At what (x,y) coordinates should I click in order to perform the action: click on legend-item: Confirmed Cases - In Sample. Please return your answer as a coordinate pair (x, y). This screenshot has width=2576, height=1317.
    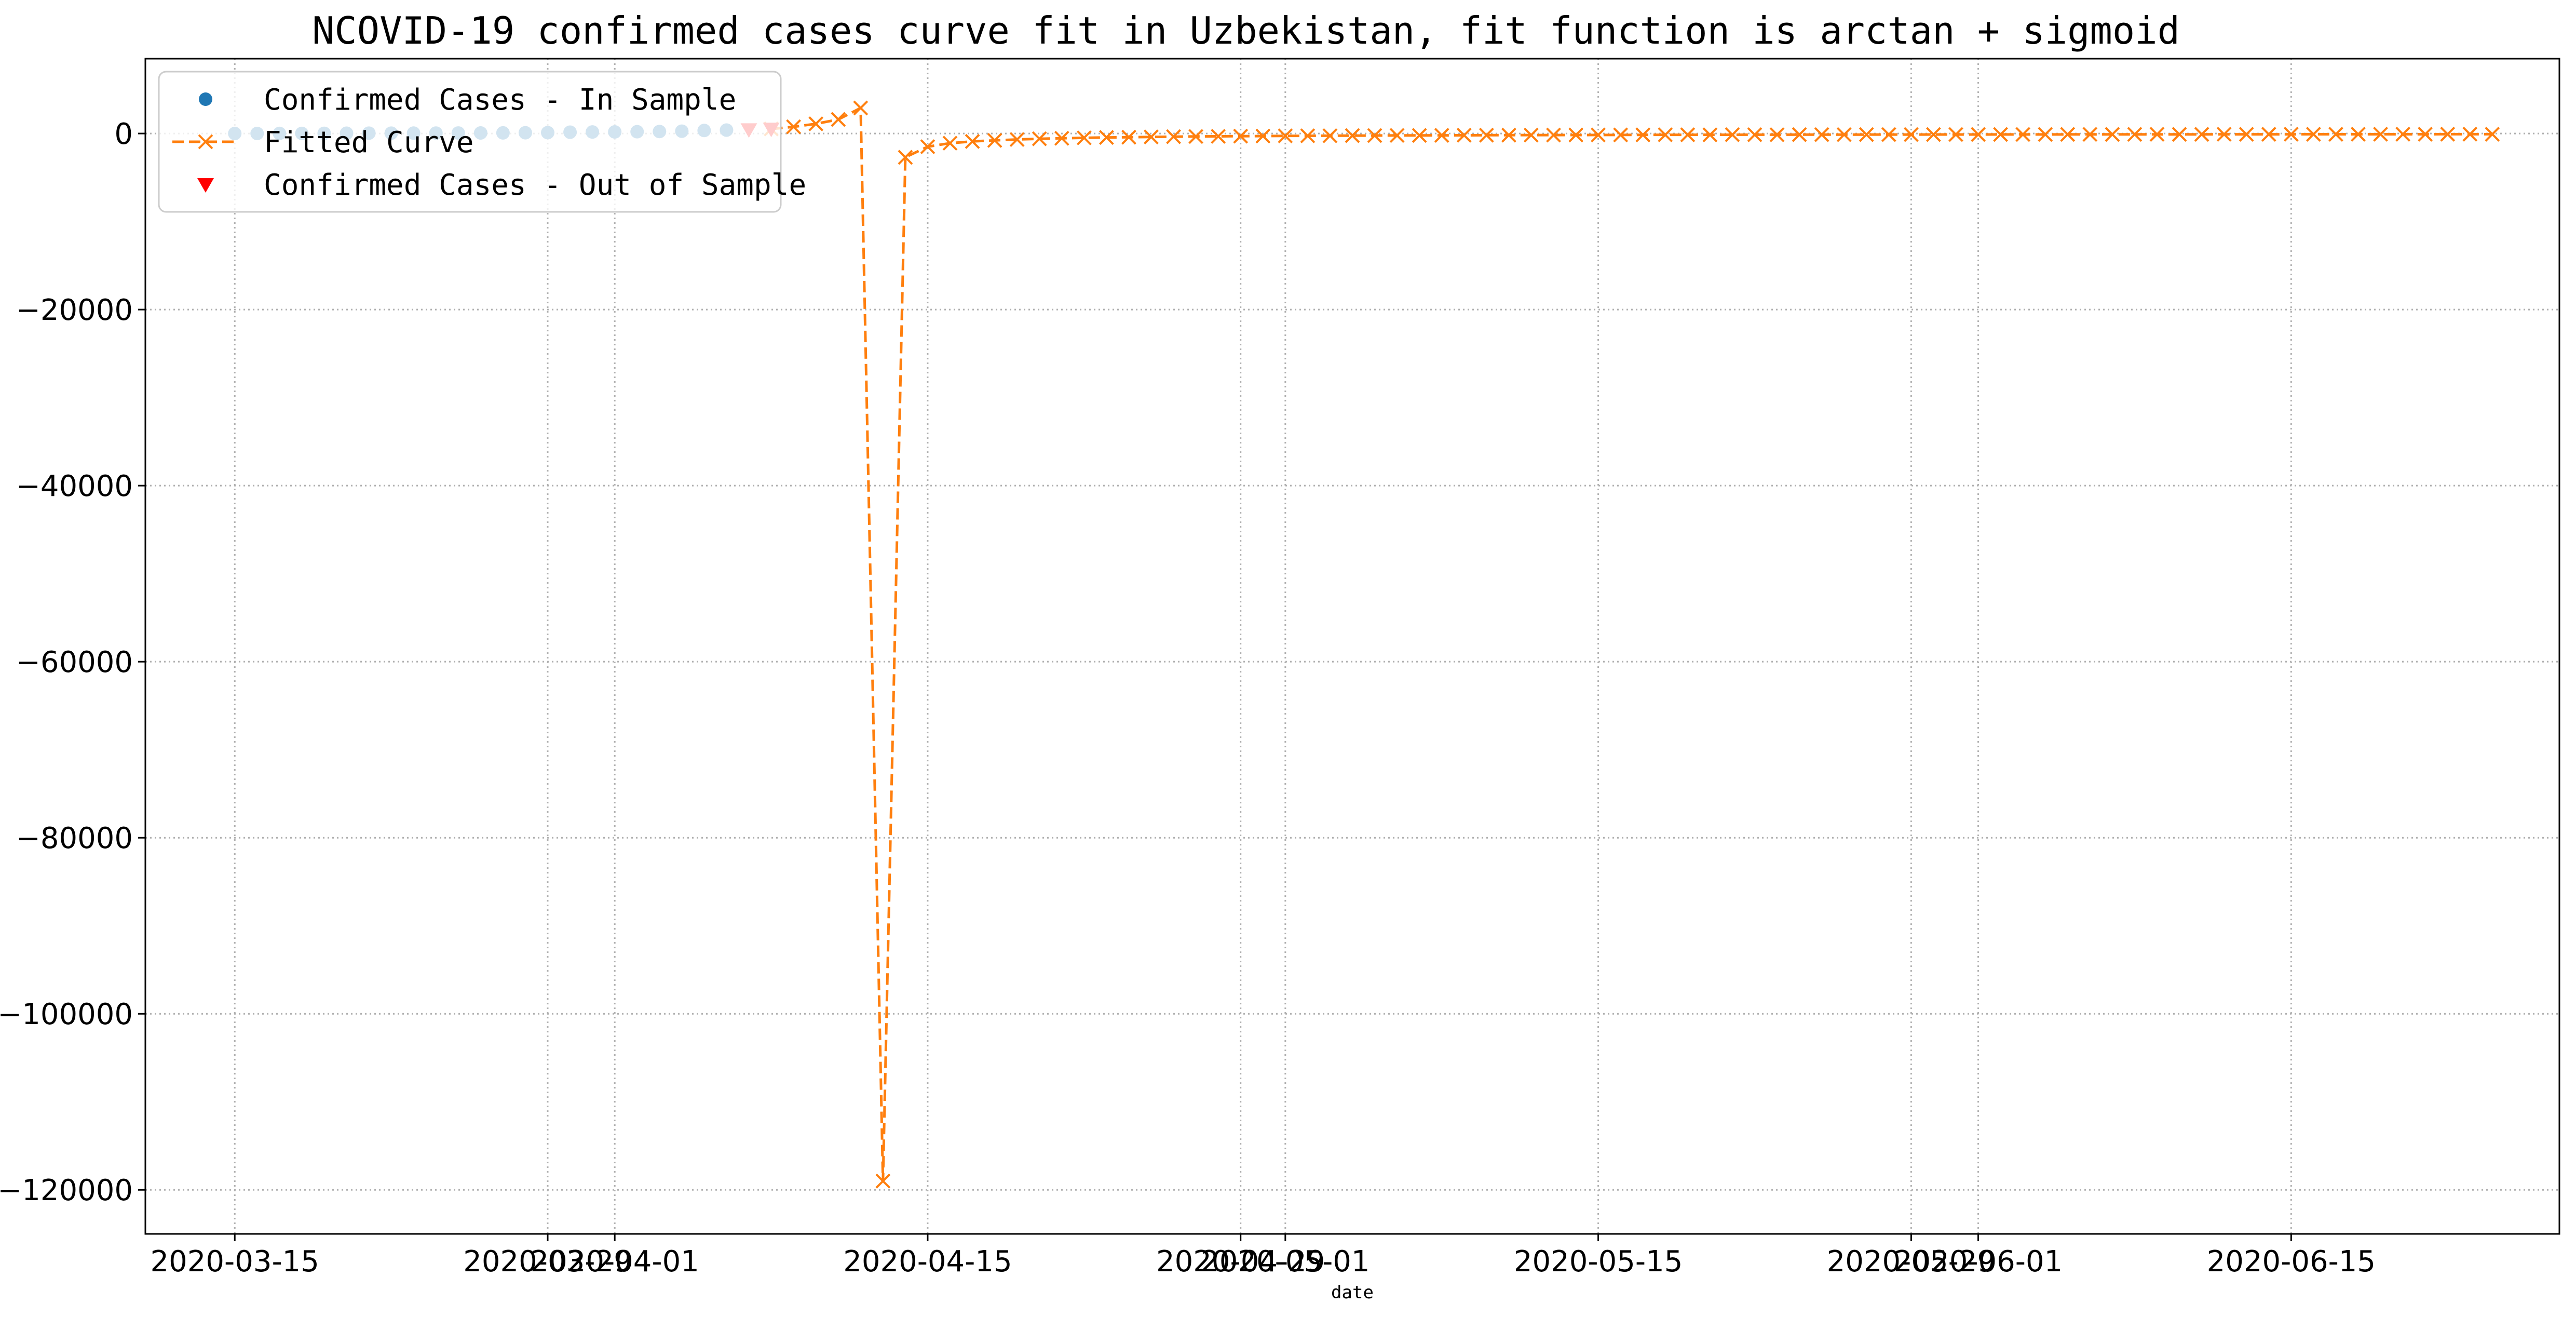
    Looking at the image, I should click on (467, 100).